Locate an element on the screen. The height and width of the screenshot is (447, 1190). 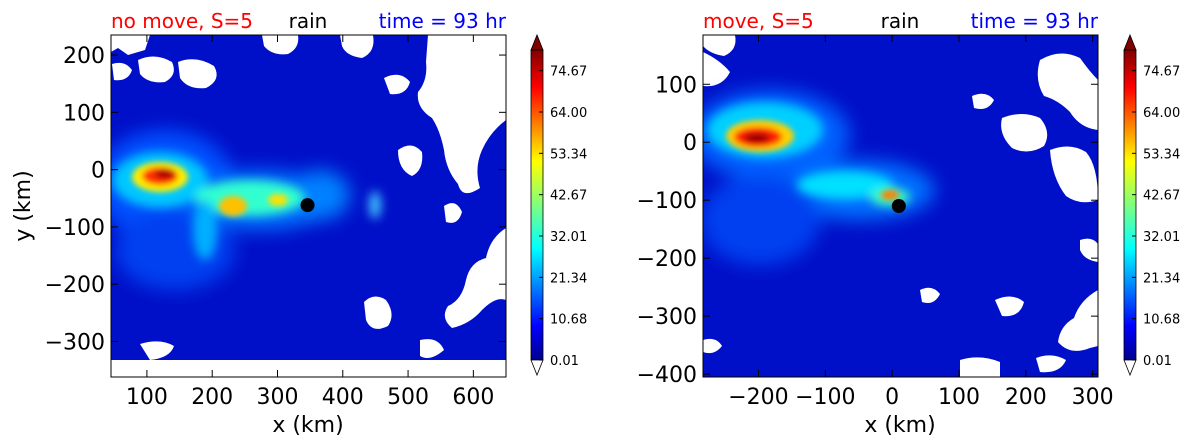
y-tick-label: 200 is located at coordinates (84, 56).